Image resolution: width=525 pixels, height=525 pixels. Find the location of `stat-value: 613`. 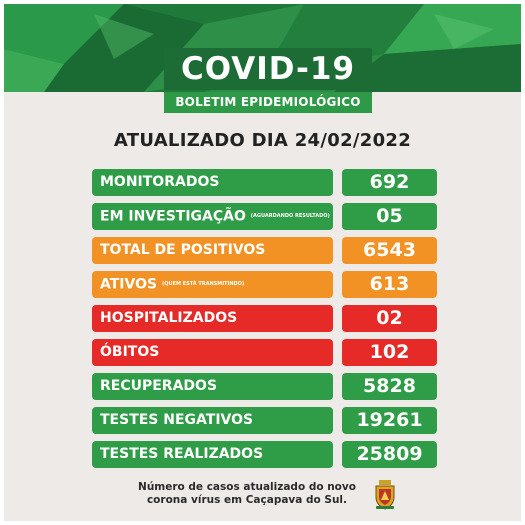

stat-value: 613 is located at coordinates (389, 284).